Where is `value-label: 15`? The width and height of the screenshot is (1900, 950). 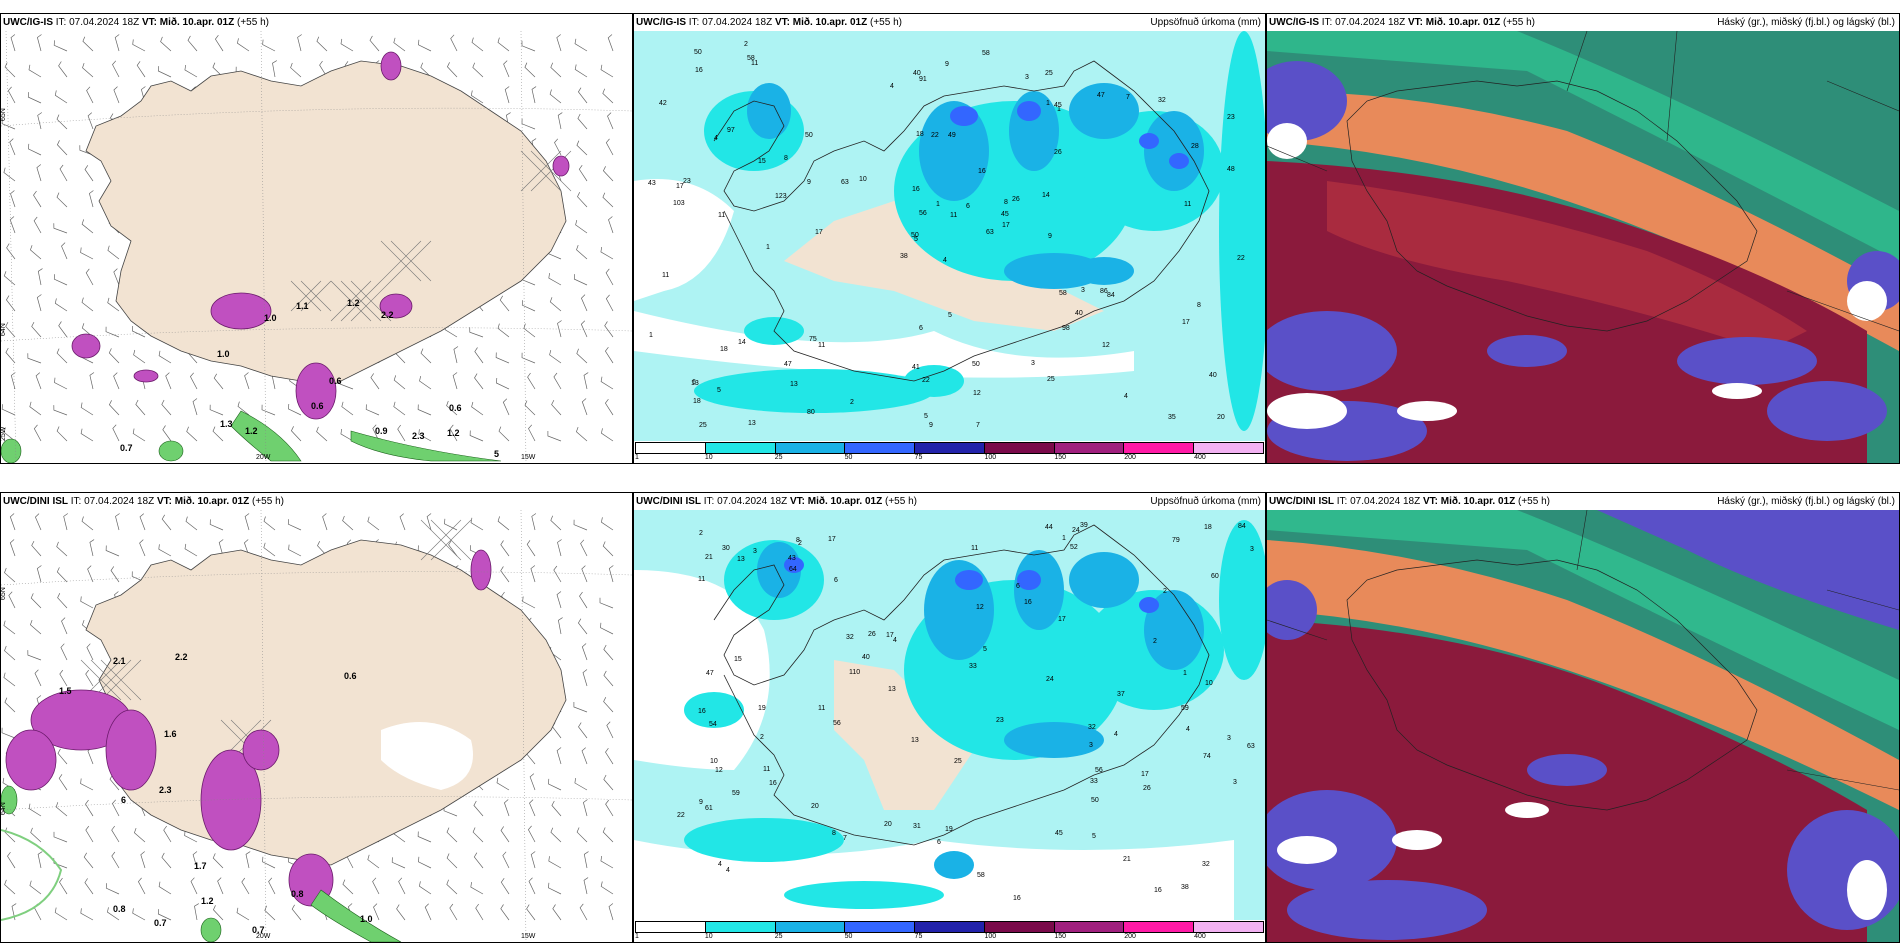 value-label: 15 is located at coordinates (738, 659).